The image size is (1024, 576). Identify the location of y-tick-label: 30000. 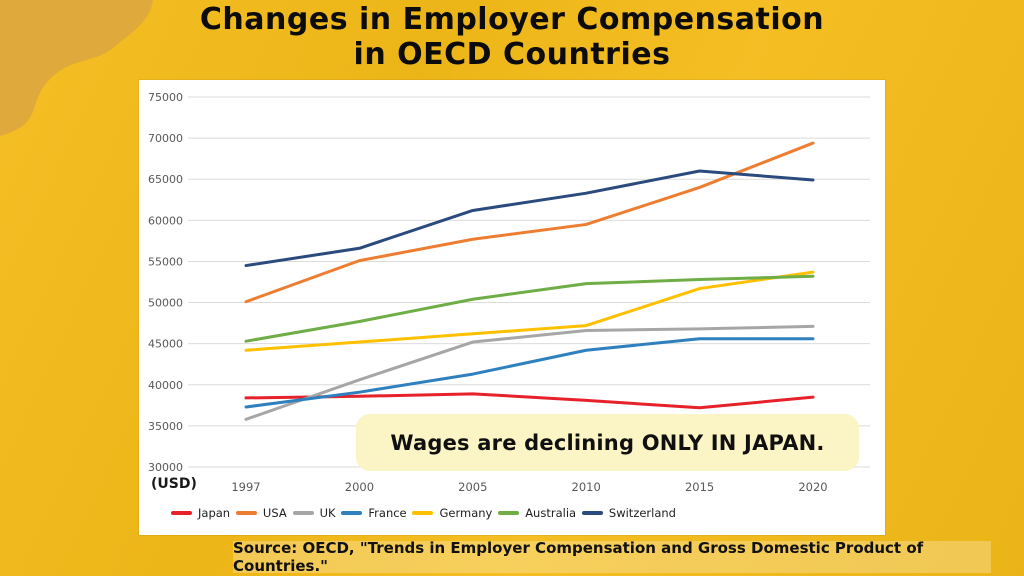
(165, 467).